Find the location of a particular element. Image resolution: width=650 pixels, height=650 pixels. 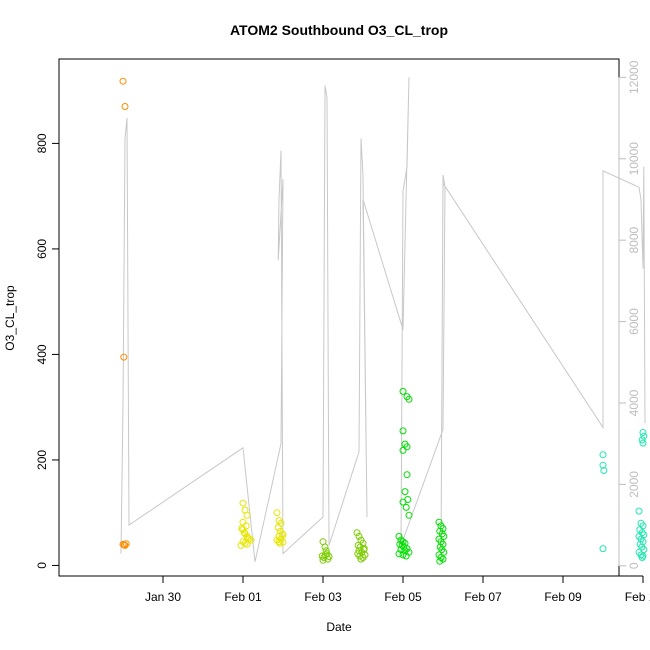

y-tick-label: 200 is located at coordinates (42, 460).